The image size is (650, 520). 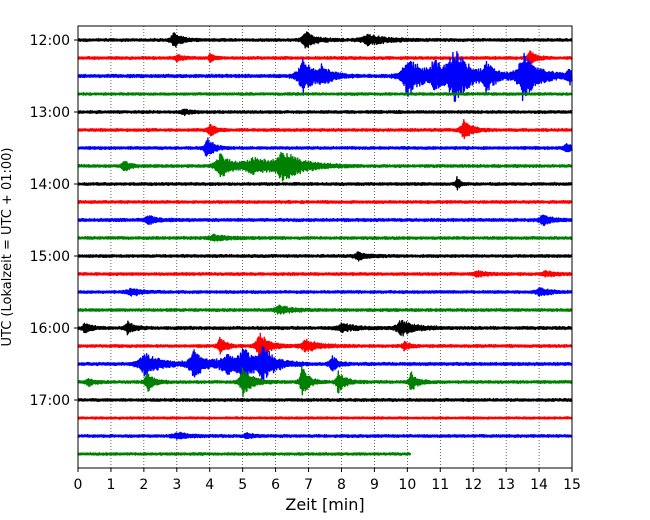 I want to click on x-tick-label: 15, so click(x=572, y=485).